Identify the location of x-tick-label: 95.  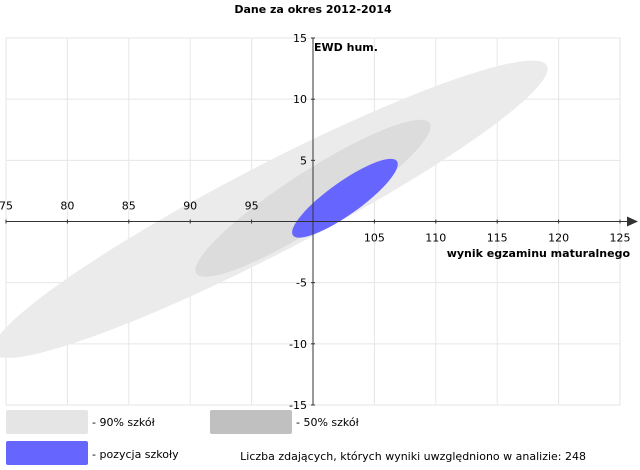
(252, 206).